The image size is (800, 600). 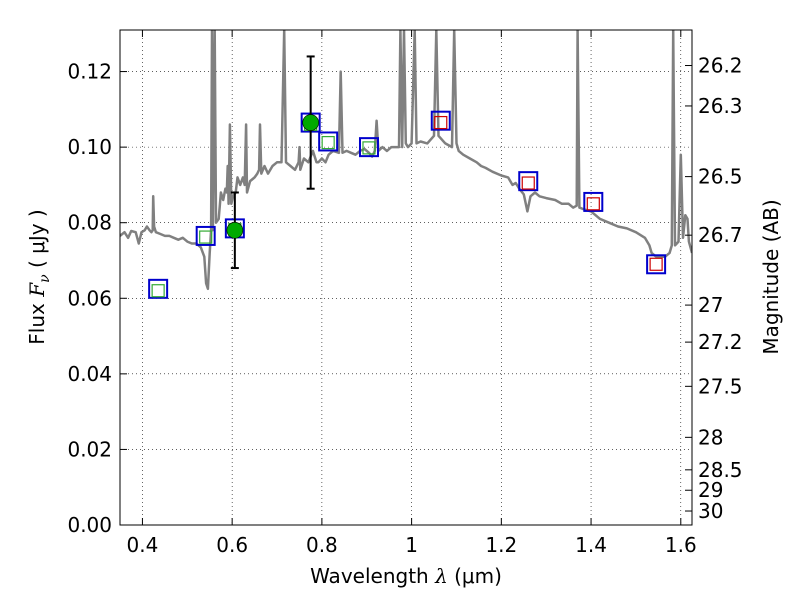 What do you see at coordinates (89, 298) in the screenshot?
I see `y-tick-label: 0.06` at bounding box center [89, 298].